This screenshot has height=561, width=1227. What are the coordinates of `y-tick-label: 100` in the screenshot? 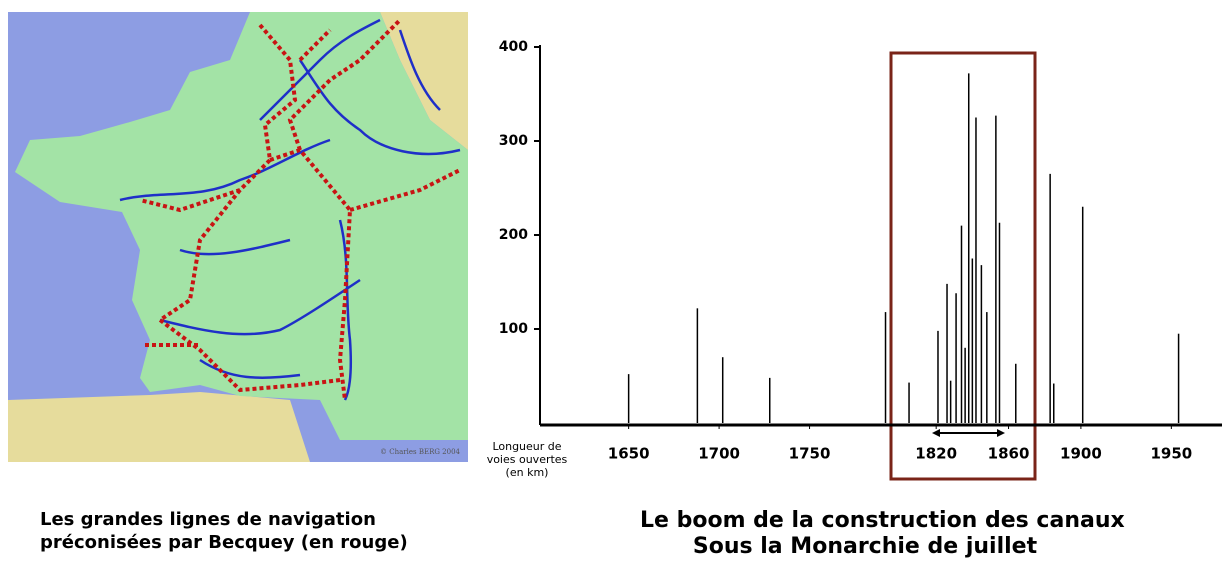 It's located at (513, 329).